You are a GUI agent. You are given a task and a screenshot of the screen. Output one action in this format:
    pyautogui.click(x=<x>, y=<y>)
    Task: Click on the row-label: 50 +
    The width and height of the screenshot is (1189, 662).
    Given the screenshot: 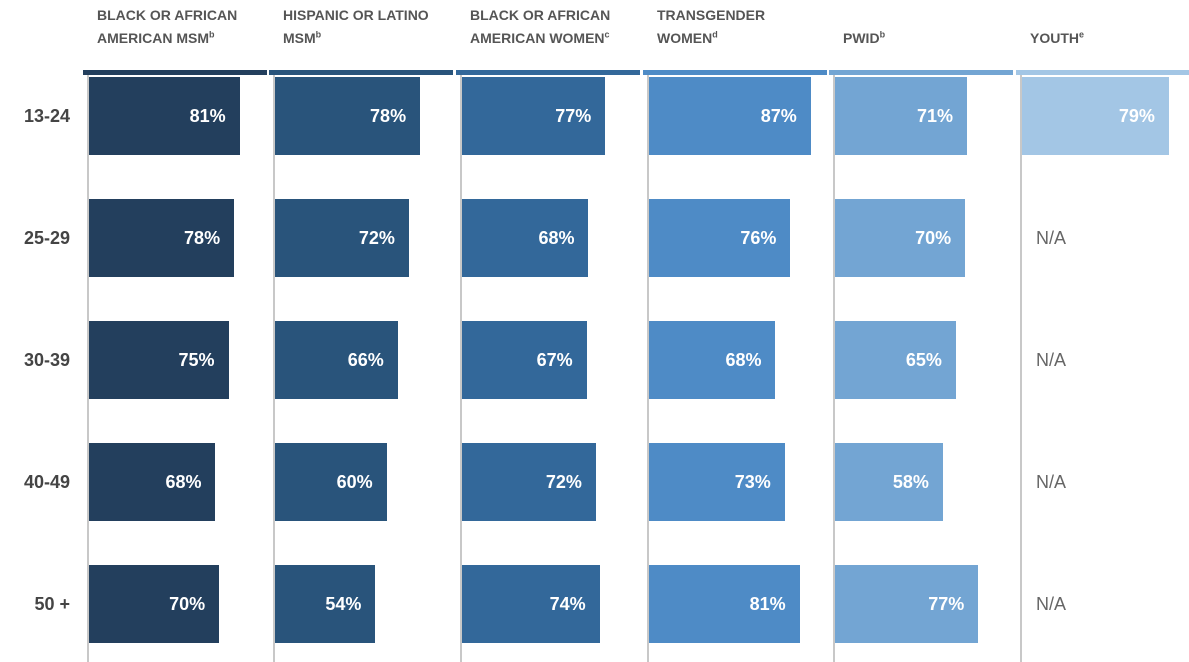 What is the action you would take?
    pyautogui.click(x=52, y=604)
    